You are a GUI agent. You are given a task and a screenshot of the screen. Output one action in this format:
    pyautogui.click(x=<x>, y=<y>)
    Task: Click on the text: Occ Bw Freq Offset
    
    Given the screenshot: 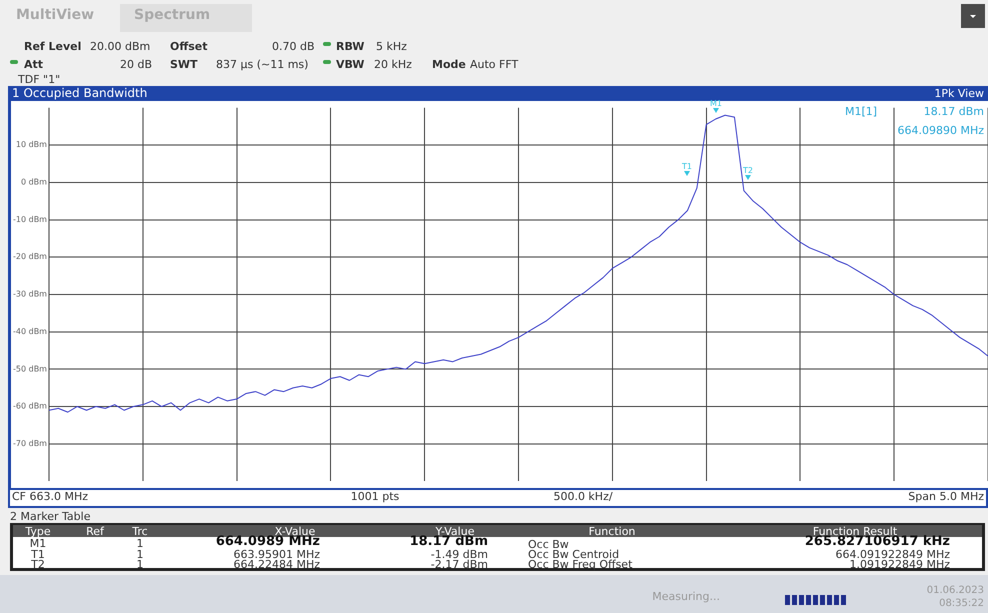 What is the action you would take?
    pyautogui.click(x=580, y=564)
    